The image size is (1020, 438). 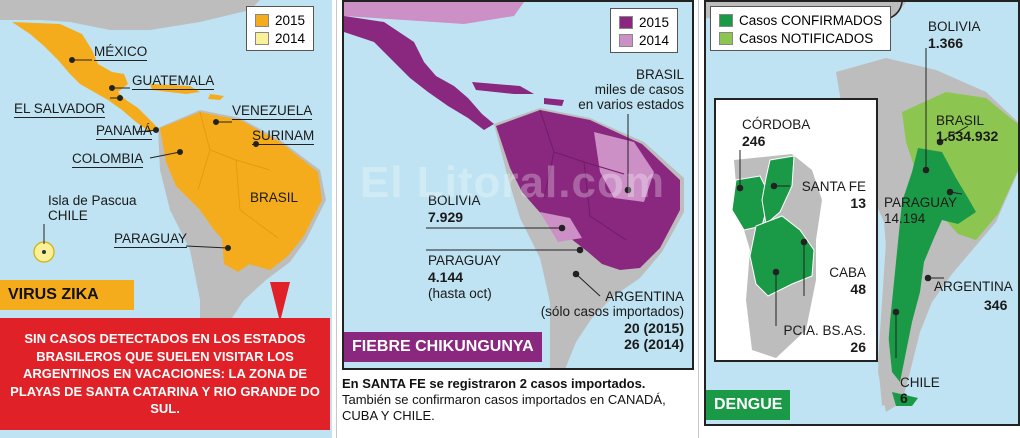 What do you see at coordinates (996, 305) in the screenshot?
I see `value-argentina-dengue: 346` at bounding box center [996, 305].